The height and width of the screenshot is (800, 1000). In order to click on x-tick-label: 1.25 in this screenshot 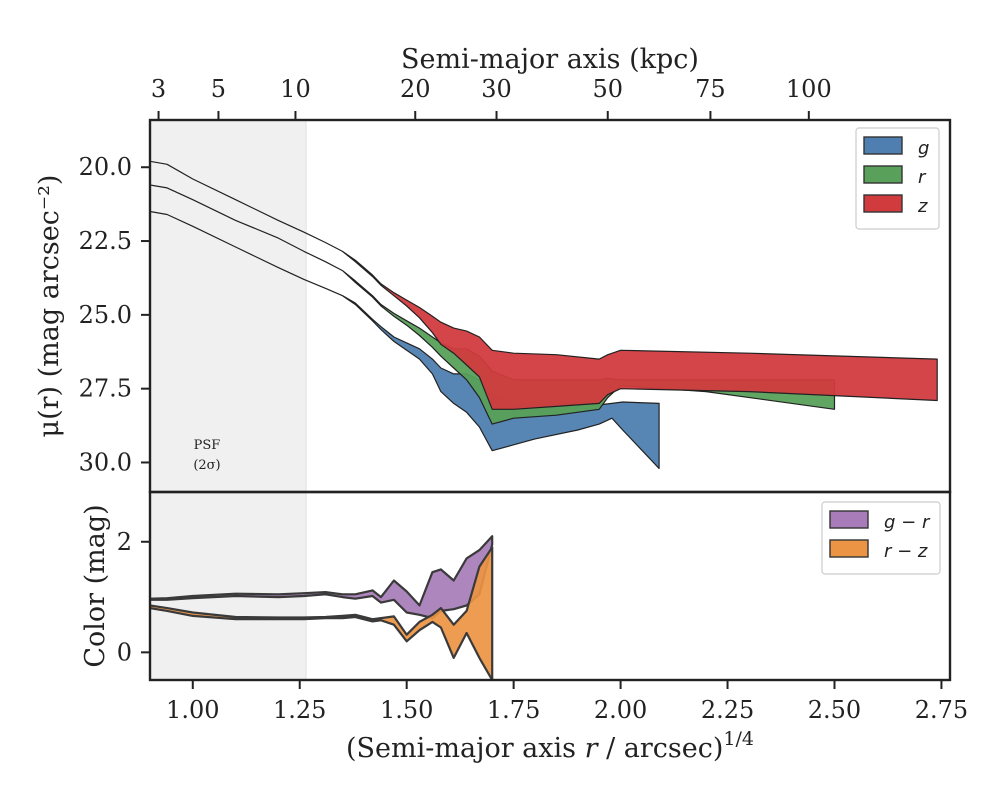, I will do `click(299, 710)`.